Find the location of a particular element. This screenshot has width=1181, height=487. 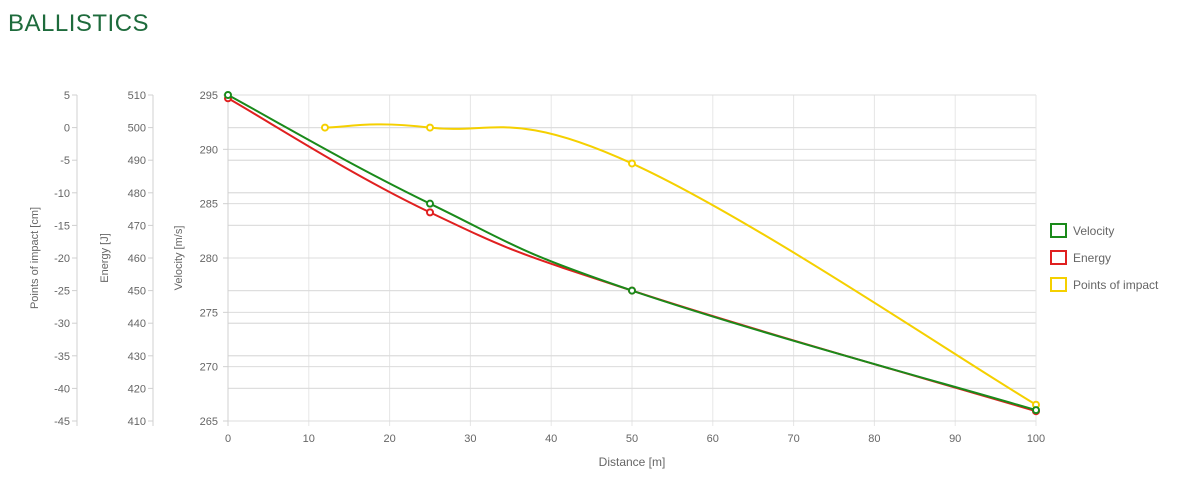

y-tick-label-poi: -30 is located at coordinates (62, 324).